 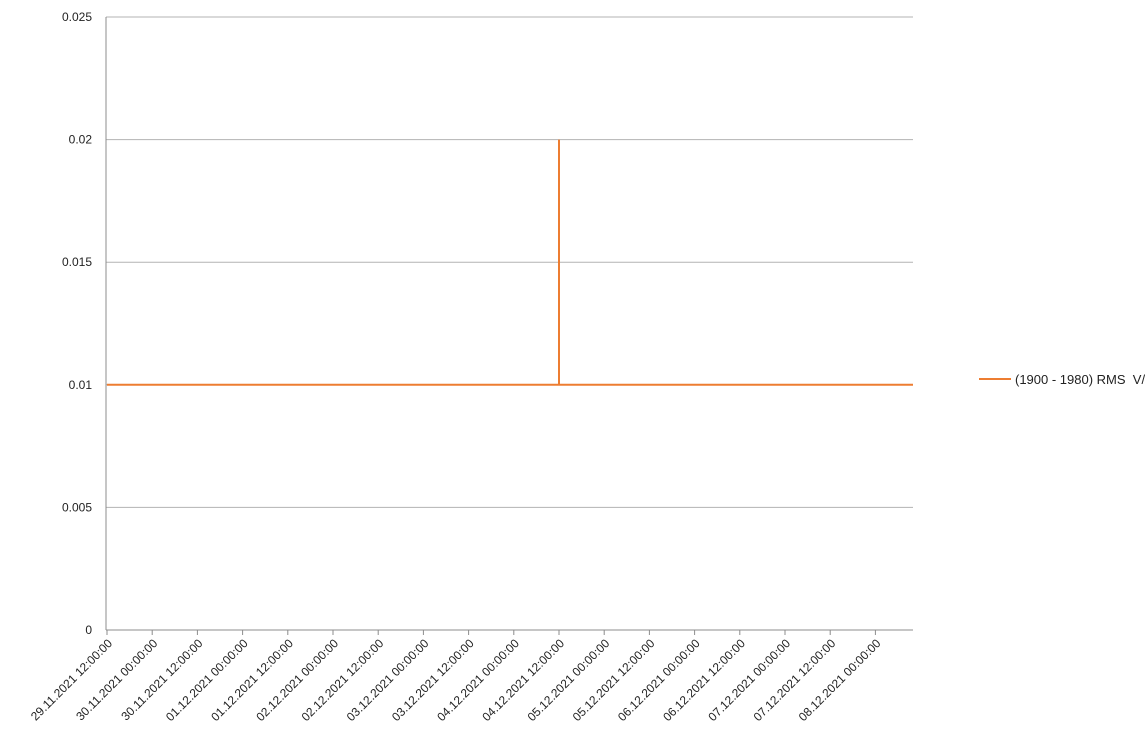 I want to click on y-tick-label: 0.02, so click(x=81, y=140).